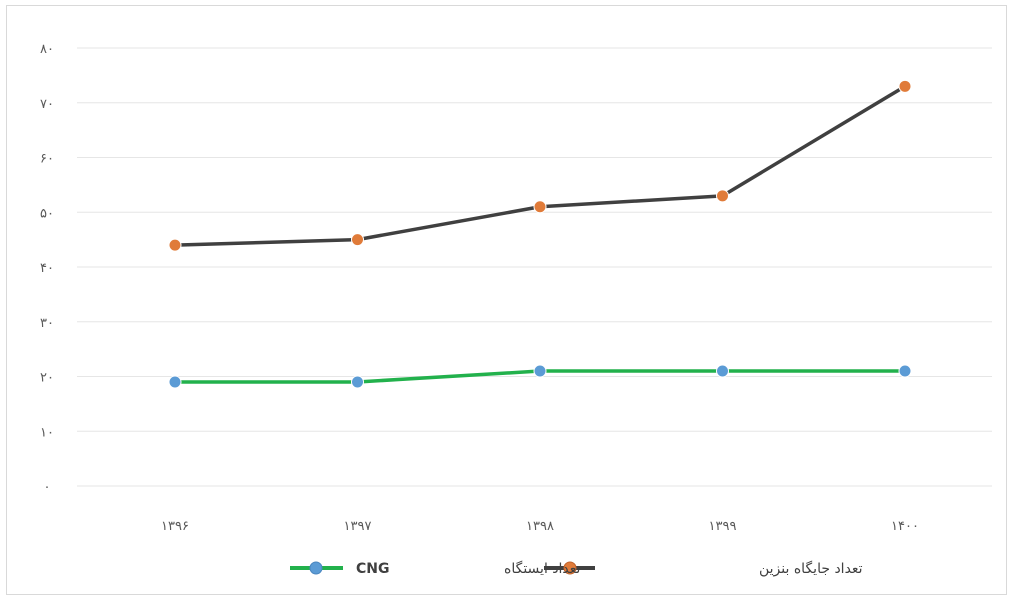  What do you see at coordinates (542, 568) in the screenshot?
I see `legend-label-cng-prefix: تعداد ایستگاه` at bounding box center [542, 568].